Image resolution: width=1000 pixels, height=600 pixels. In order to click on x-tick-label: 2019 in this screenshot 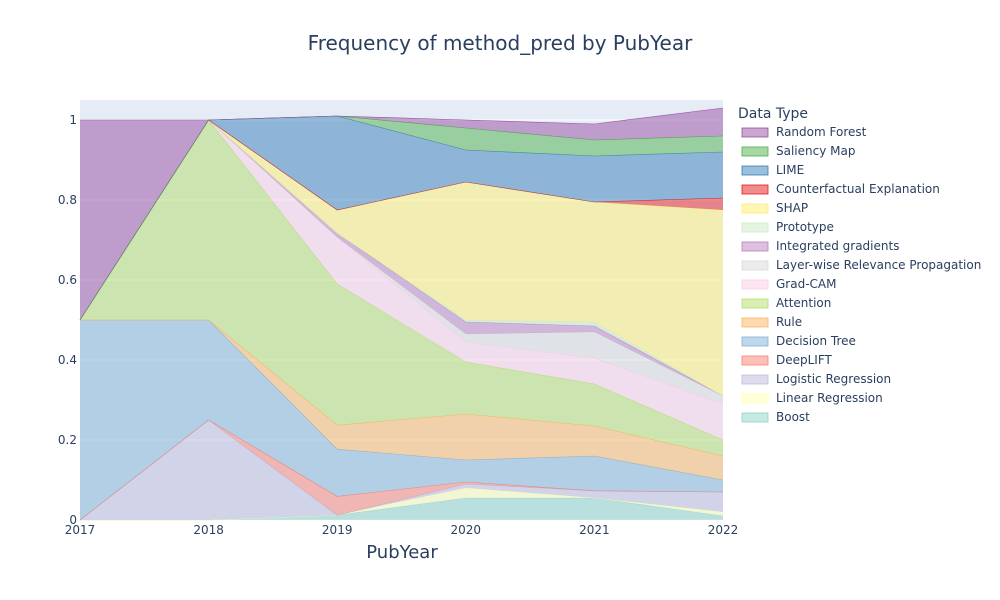, I will do `click(337, 530)`.